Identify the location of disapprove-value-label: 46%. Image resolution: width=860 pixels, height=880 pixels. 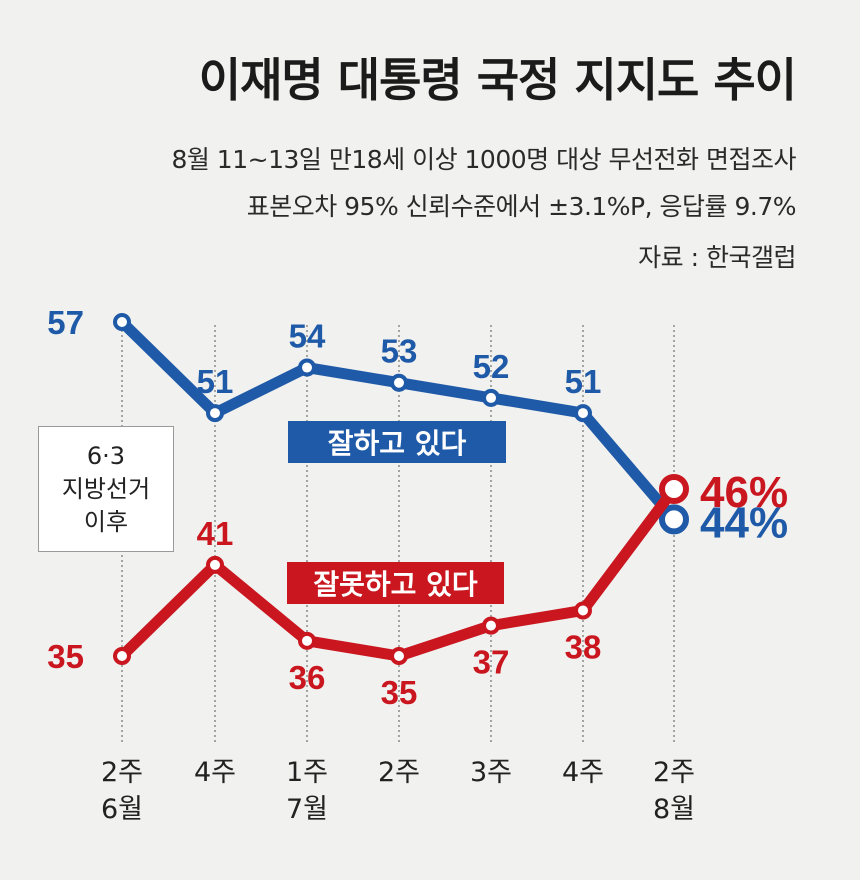
(744, 492).